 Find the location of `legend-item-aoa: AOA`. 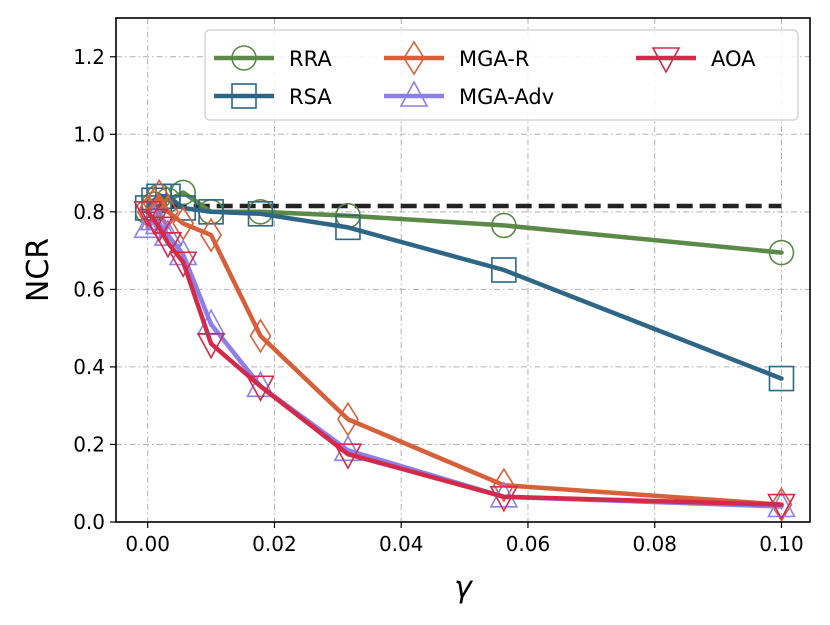

legend-item-aoa: AOA is located at coordinates (696, 60).